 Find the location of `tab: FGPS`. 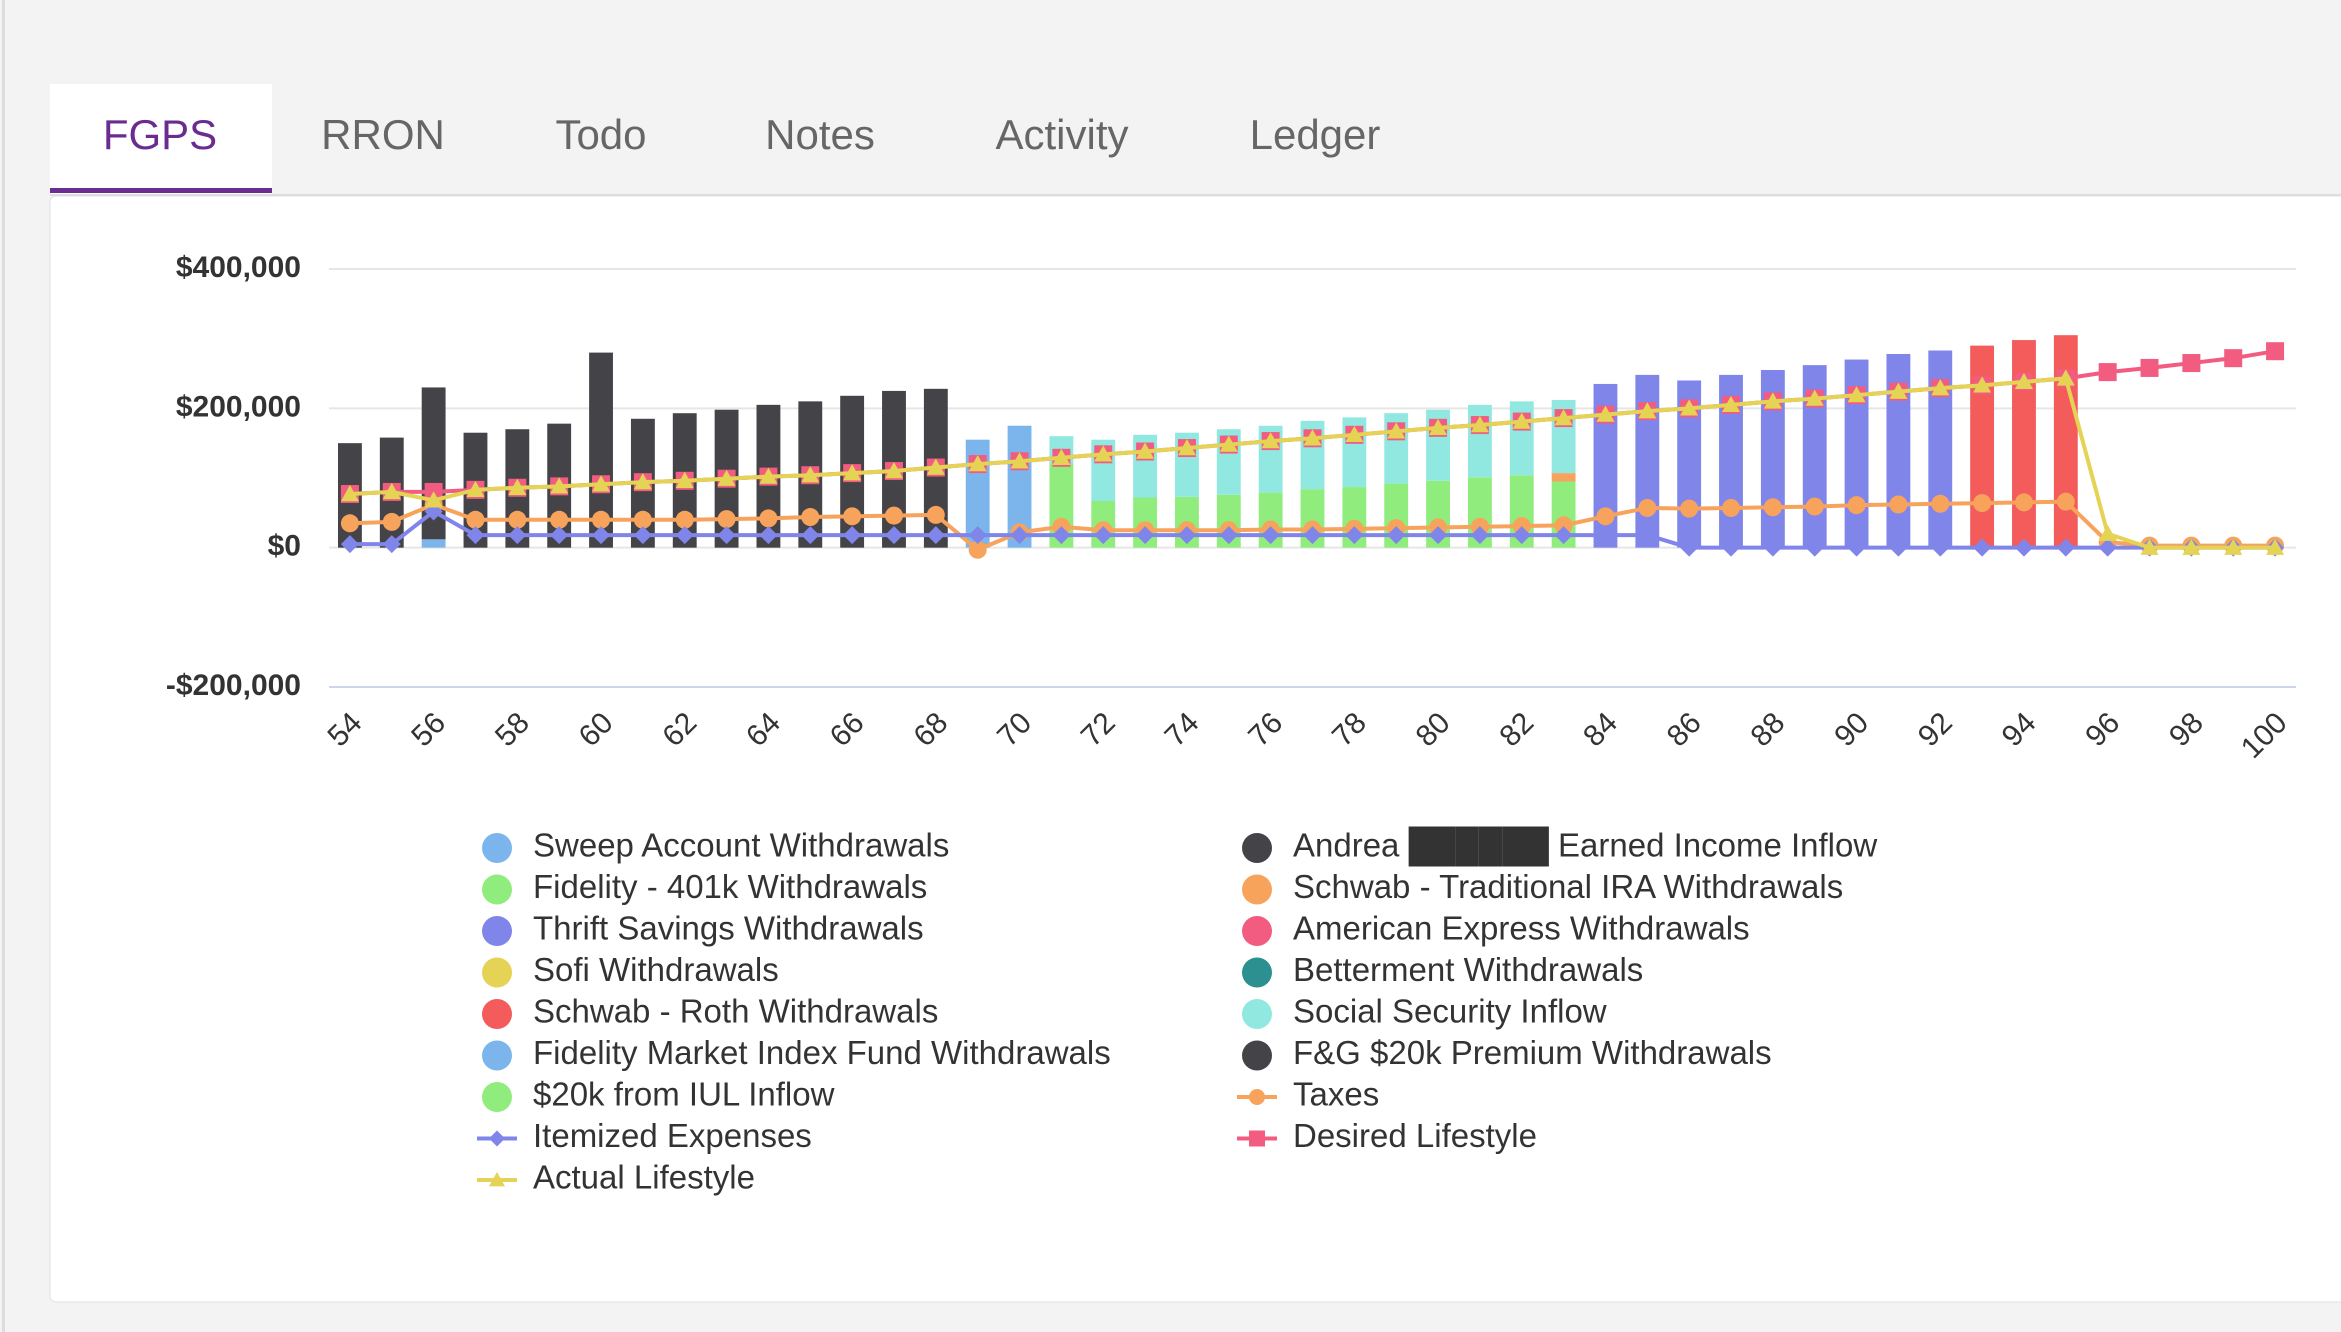

tab: FGPS is located at coordinates (160, 134).